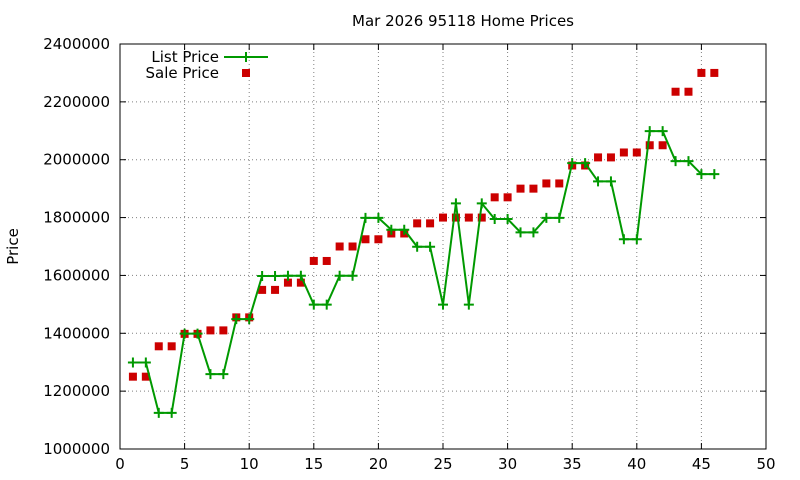 The height and width of the screenshot is (480, 800). I want to click on y-axis-label: Price, so click(13, 246).